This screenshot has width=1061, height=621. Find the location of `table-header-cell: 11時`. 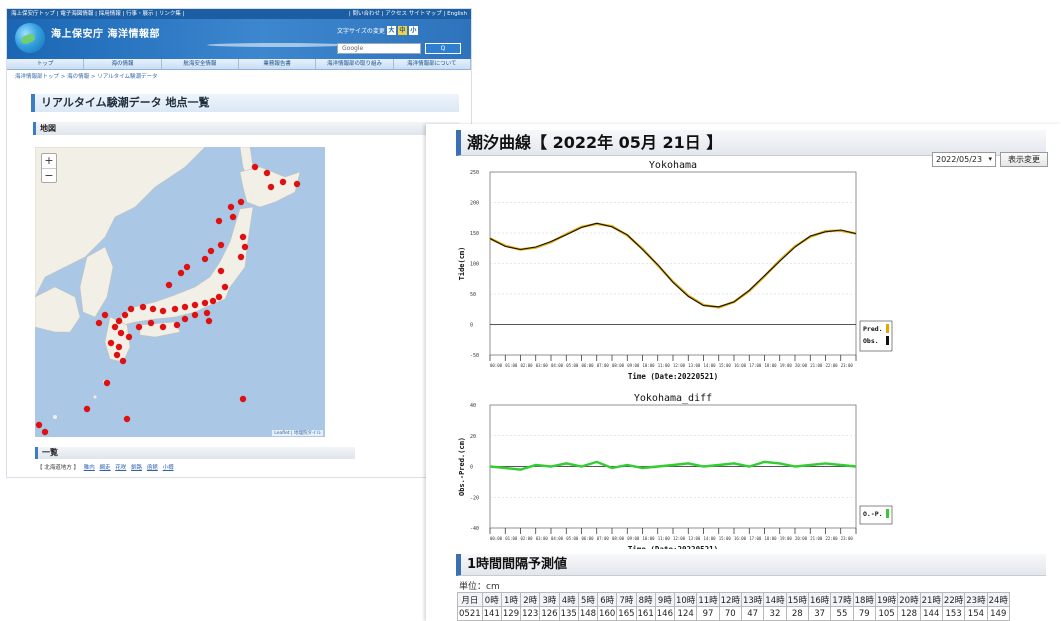

table-header-cell: 11時 is located at coordinates (708, 599).